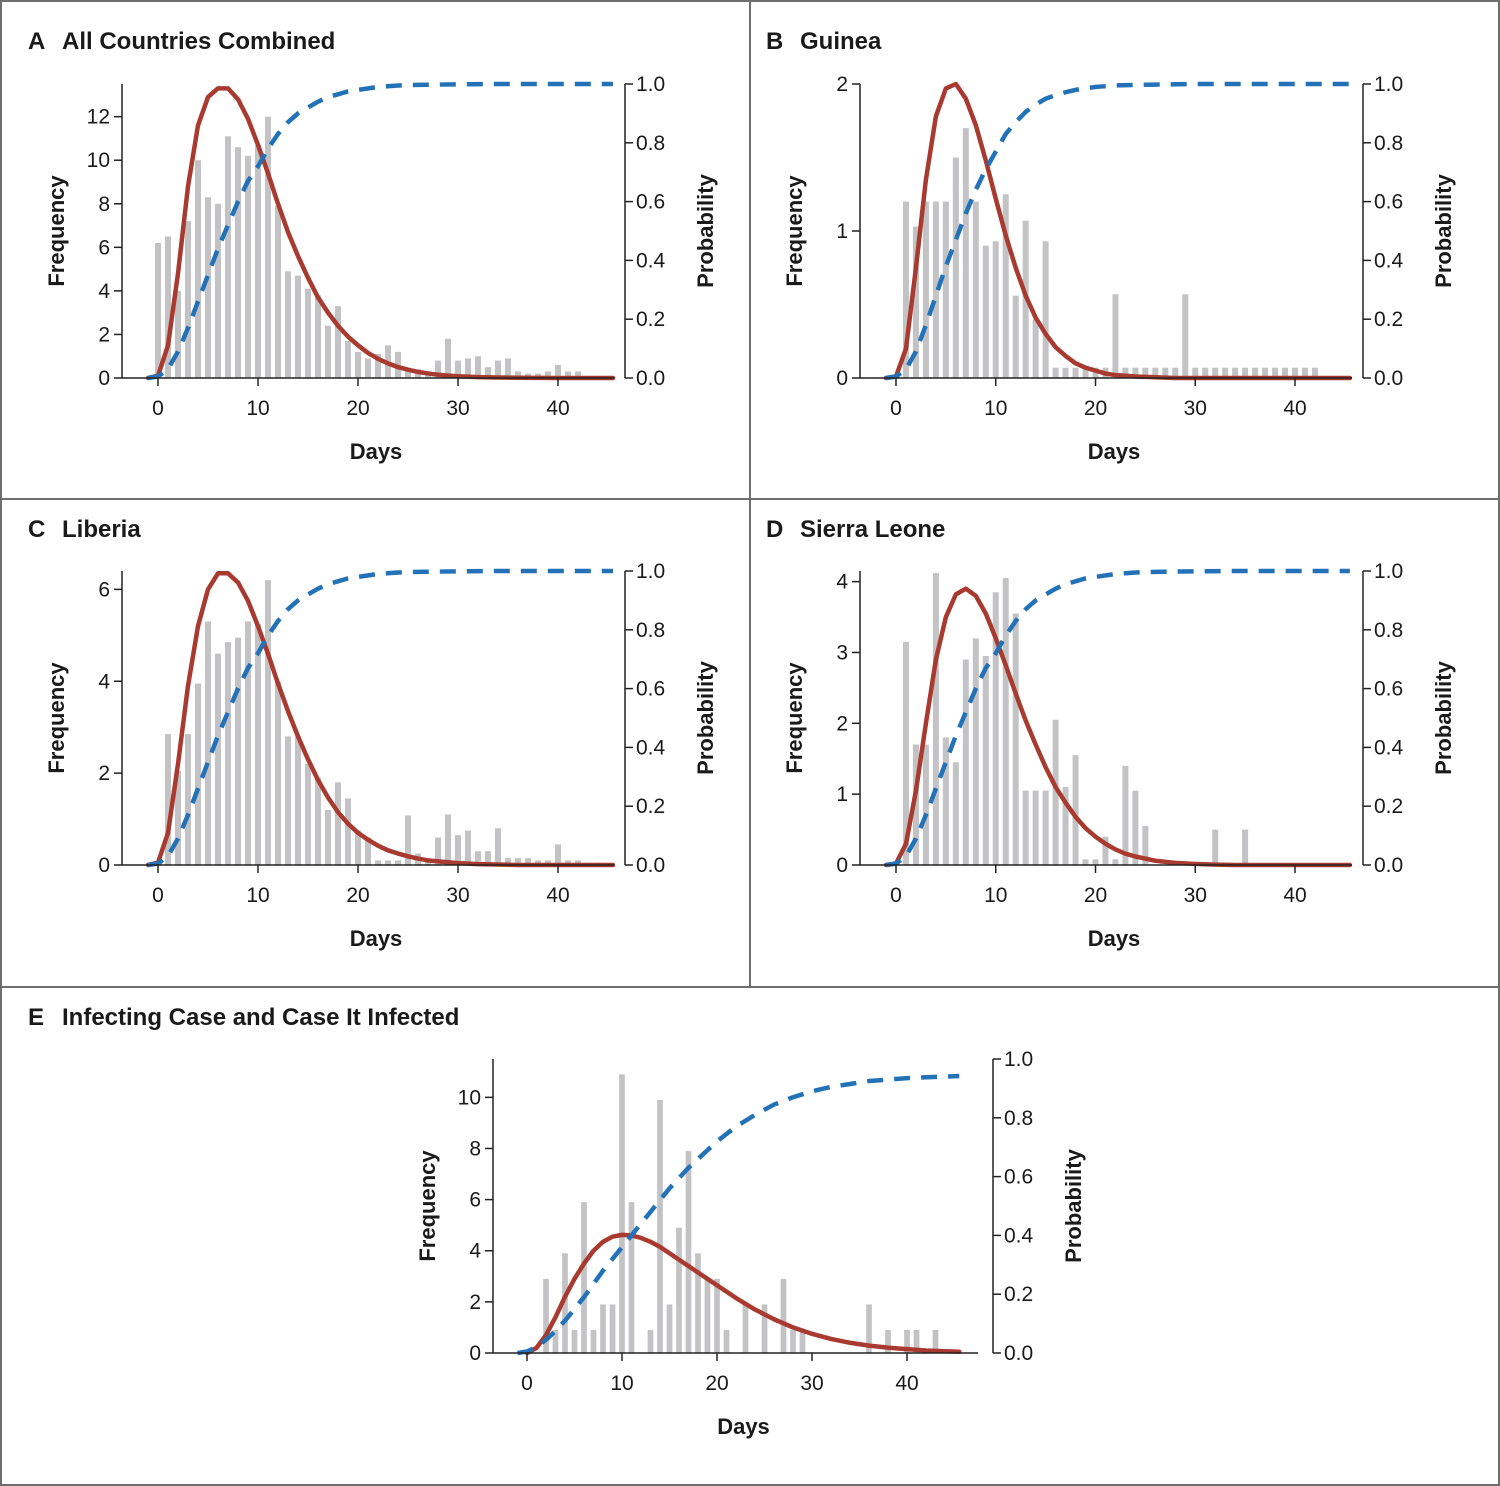  What do you see at coordinates (357, 895) in the screenshot?
I see `x-tick-label-c-20: 20` at bounding box center [357, 895].